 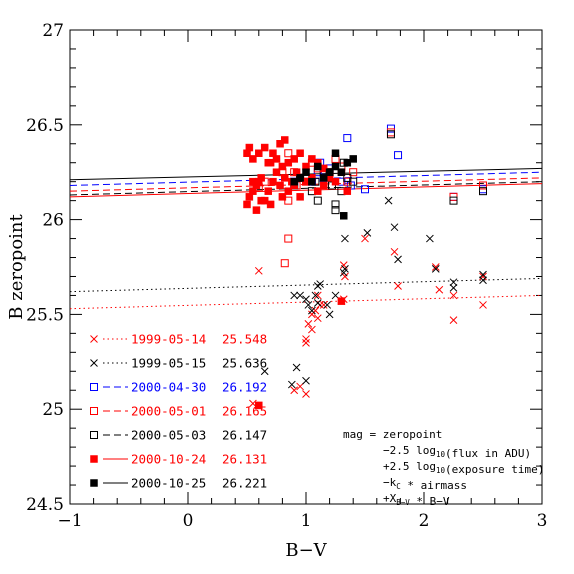 What do you see at coordinates (45, 315) in the screenshot?
I see `y-tick-label: 25.5` at bounding box center [45, 315].